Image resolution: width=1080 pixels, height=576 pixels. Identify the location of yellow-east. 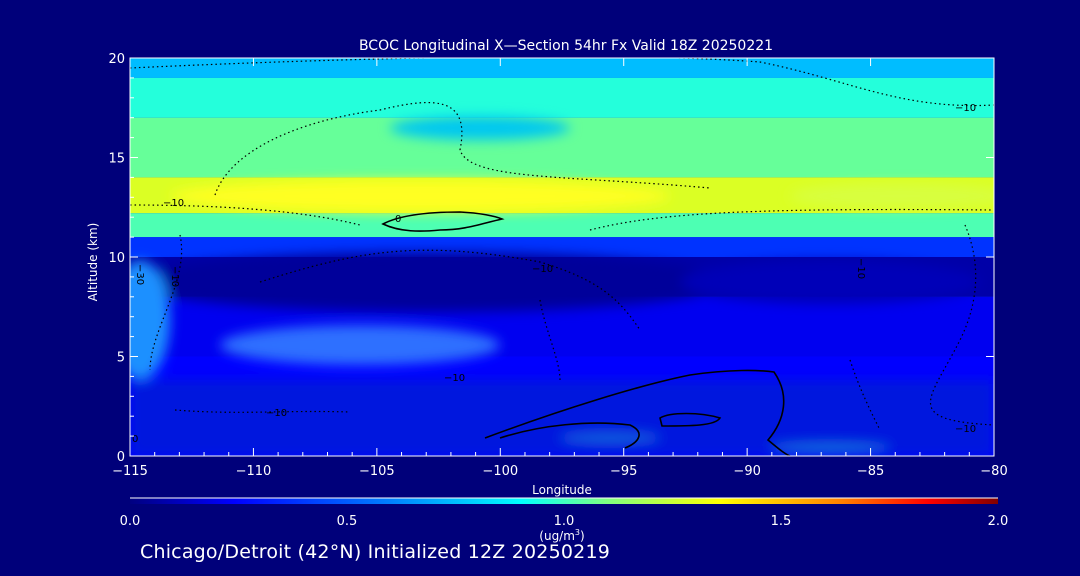
(892, 196).